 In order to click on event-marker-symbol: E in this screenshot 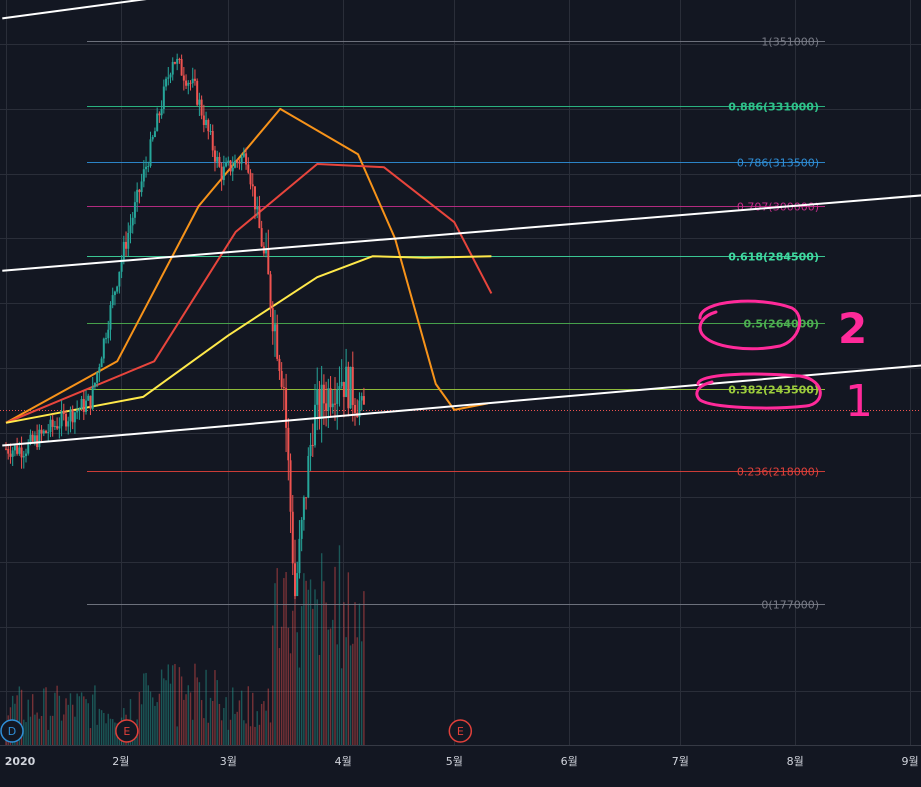, I will do `click(460, 731)`.